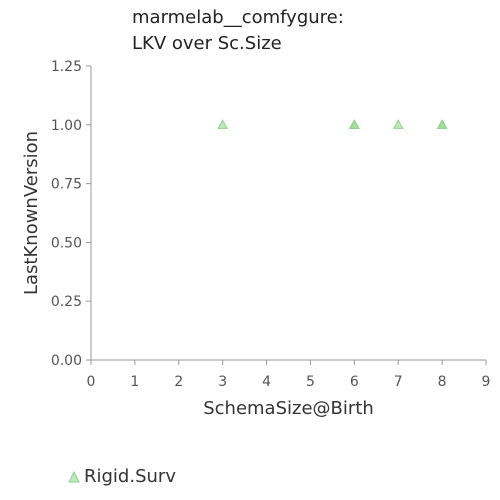 This screenshot has height=500, width=500. I want to click on x-tick-label: 4, so click(266, 382).